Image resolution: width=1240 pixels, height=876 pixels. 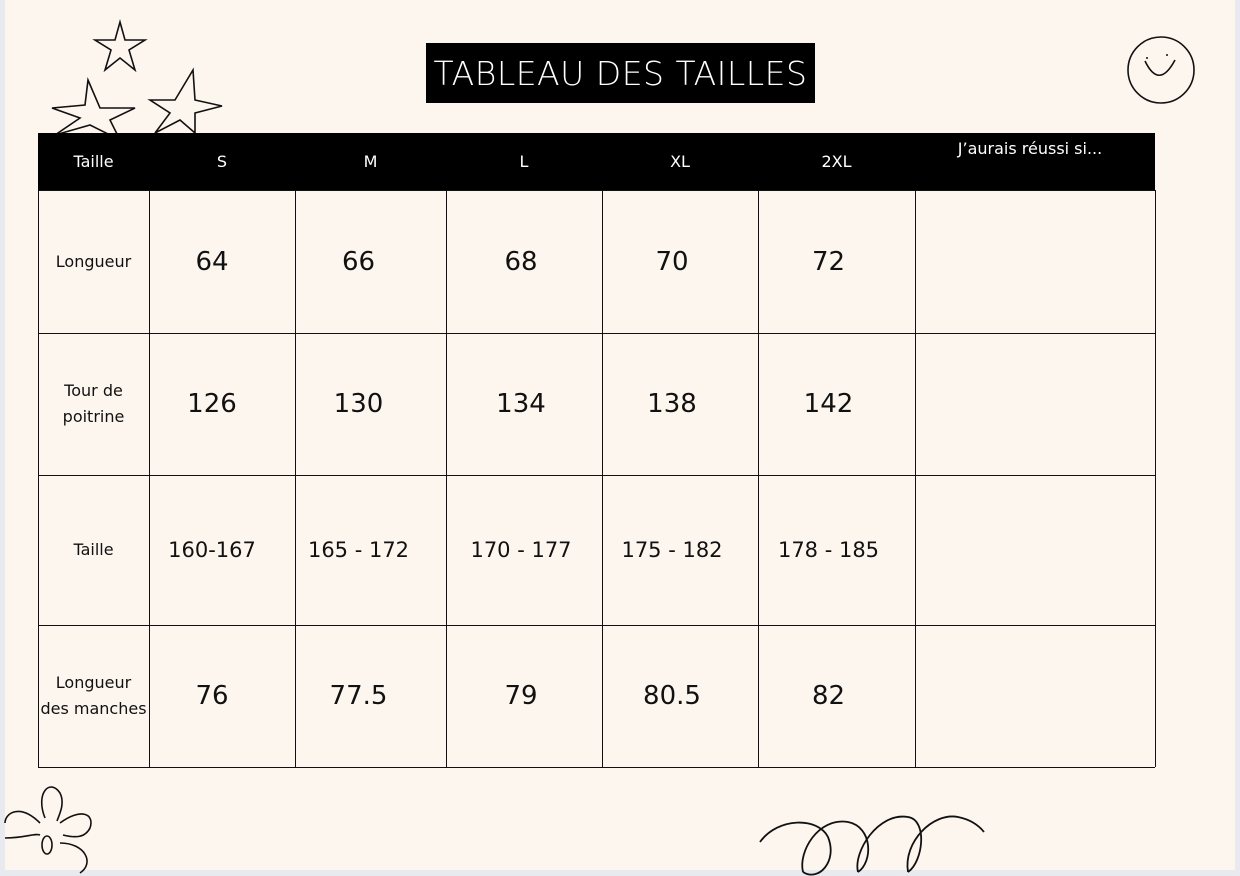 What do you see at coordinates (93, 261) in the screenshot?
I see `row-label: Longueur` at bounding box center [93, 261].